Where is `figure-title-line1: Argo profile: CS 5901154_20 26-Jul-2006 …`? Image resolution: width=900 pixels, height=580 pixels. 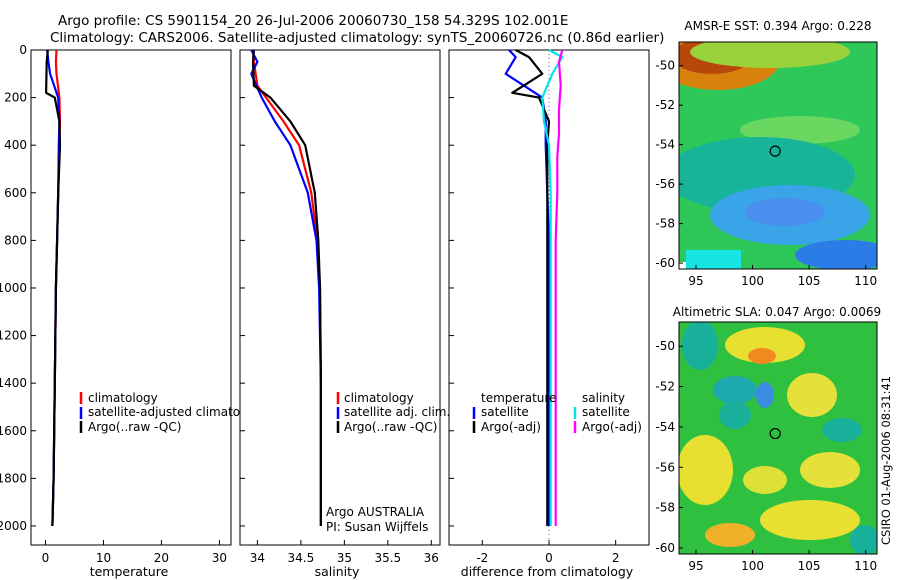
figure-title-line1: Argo profile: CS 5901154_20 26-Jul-2006 … is located at coordinates (313, 21).